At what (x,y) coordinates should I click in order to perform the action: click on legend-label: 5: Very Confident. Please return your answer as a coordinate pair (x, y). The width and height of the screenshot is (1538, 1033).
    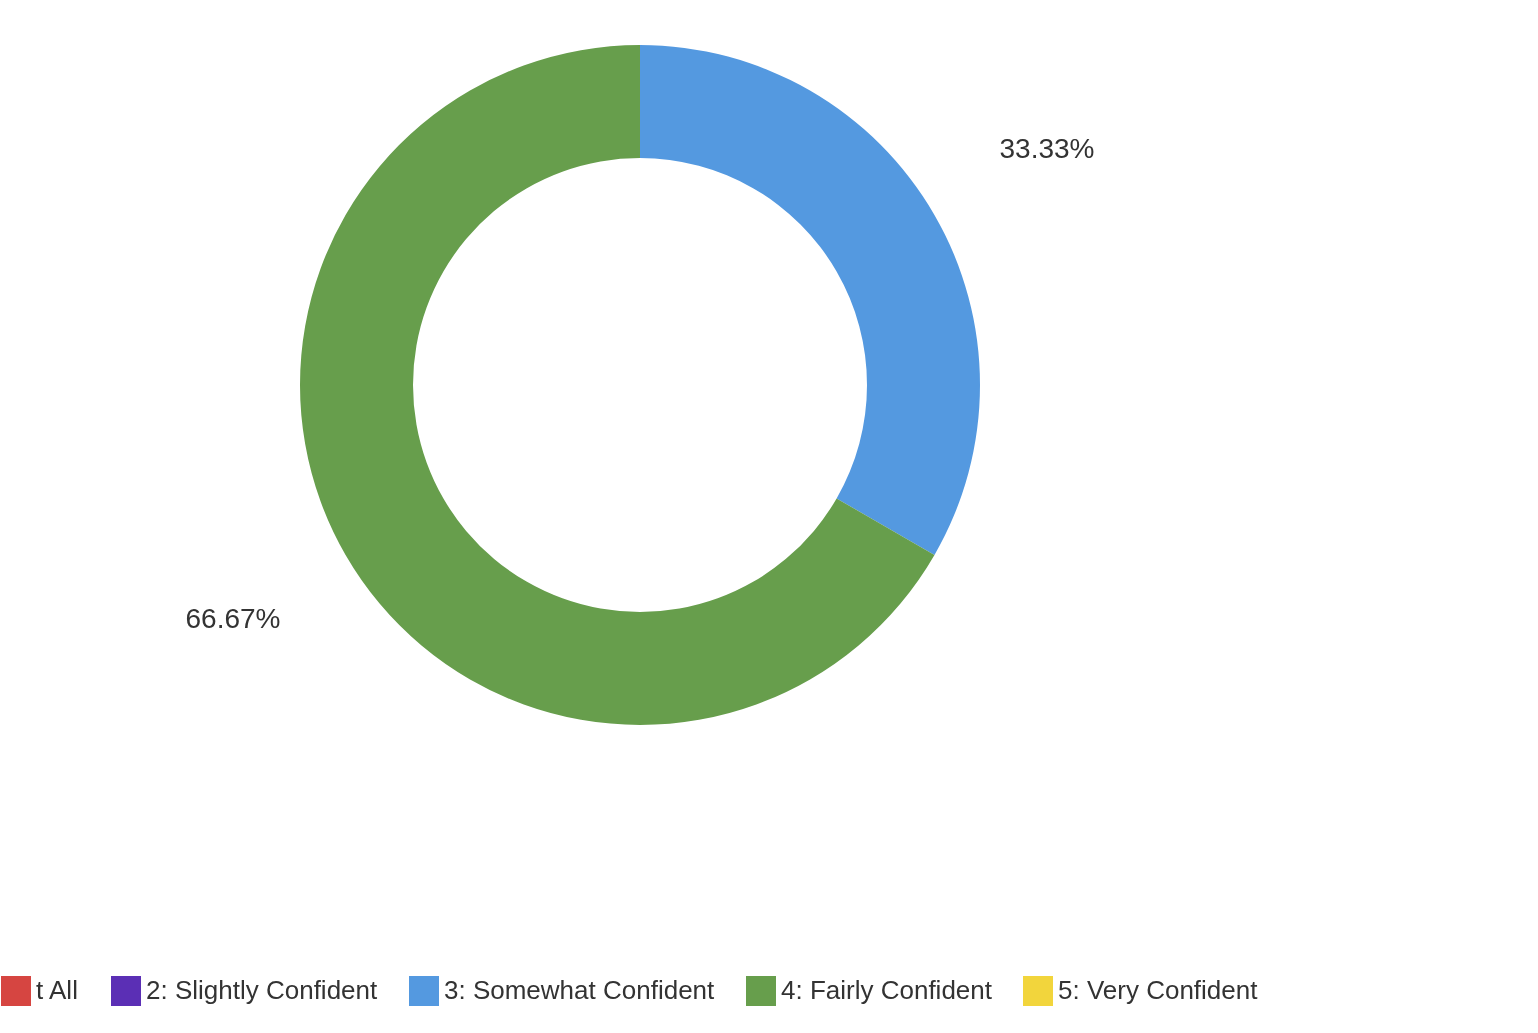
    Looking at the image, I should click on (1158, 990).